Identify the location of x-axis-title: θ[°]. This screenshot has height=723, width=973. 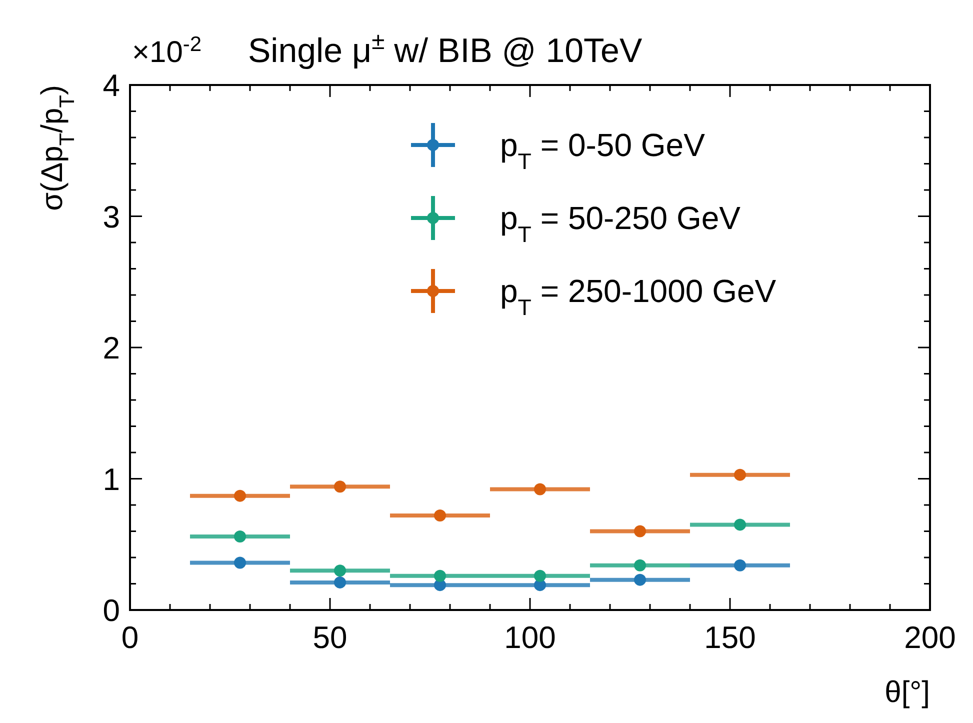
(907, 692).